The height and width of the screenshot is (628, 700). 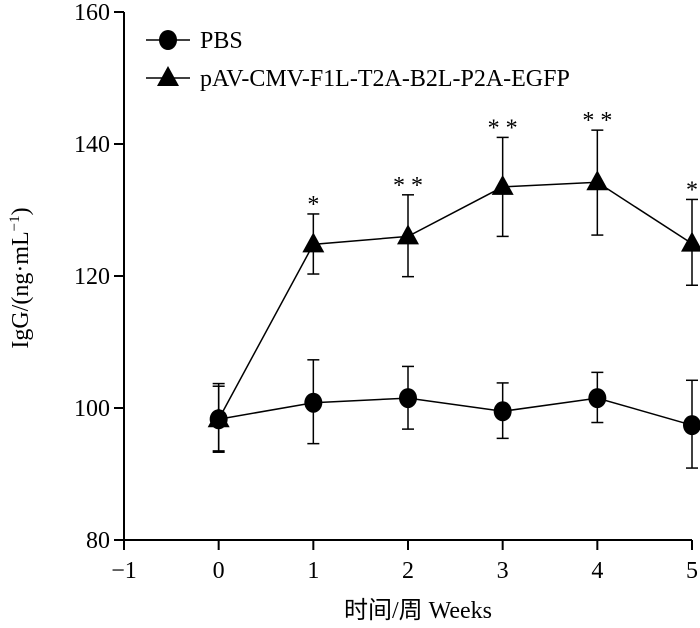 What do you see at coordinates (92, 409) in the screenshot?
I see `y-tick-label: 100` at bounding box center [92, 409].